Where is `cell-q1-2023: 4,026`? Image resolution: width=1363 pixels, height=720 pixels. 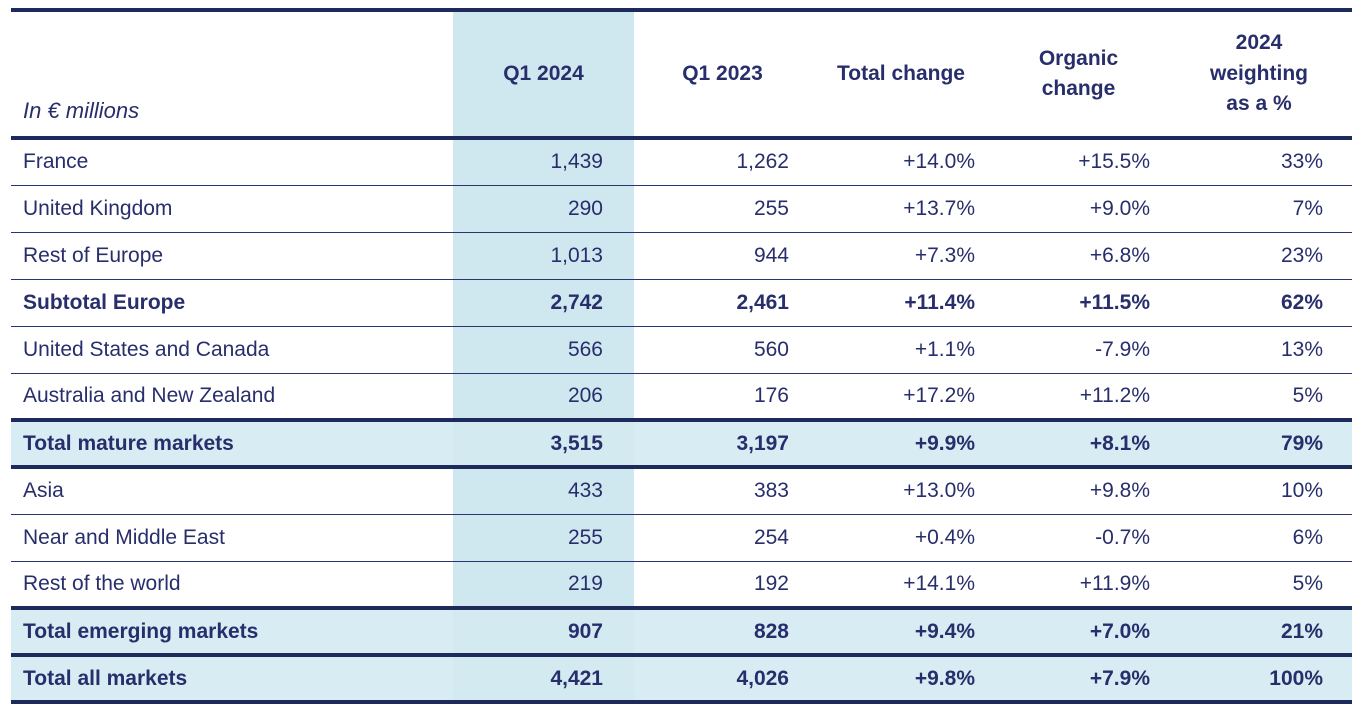 cell-q1-2023: 4,026 is located at coordinates (762, 678).